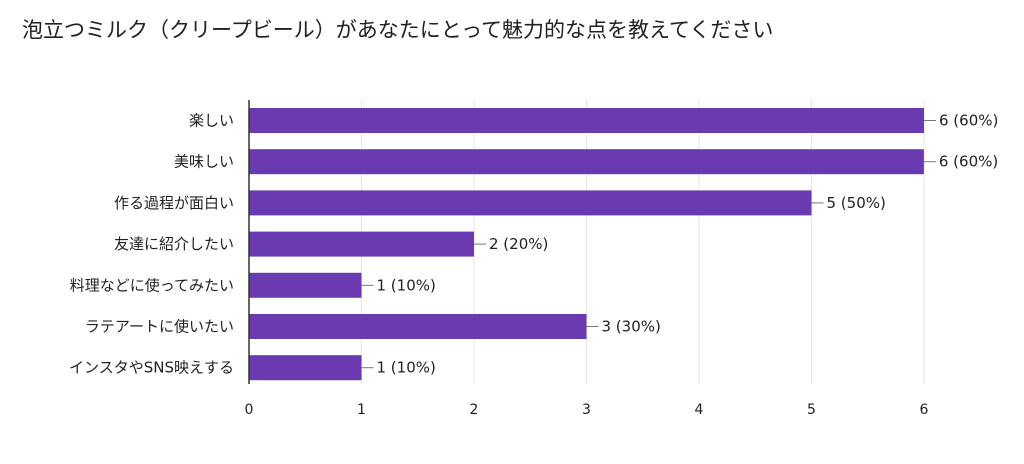  What do you see at coordinates (811, 410) in the screenshot?
I see `x-tick-label: 5` at bounding box center [811, 410].